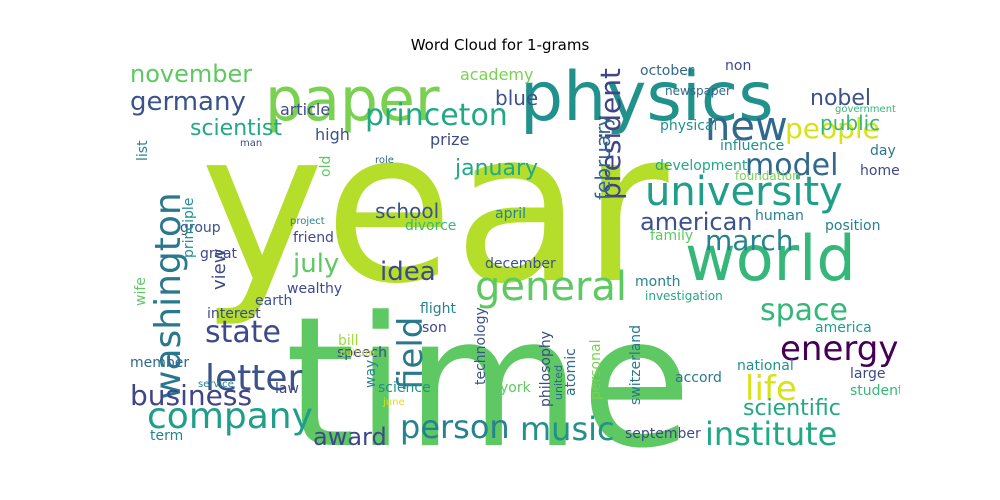  Describe the element at coordinates (371, 374) in the screenshot. I see `word-way: way` at that location.